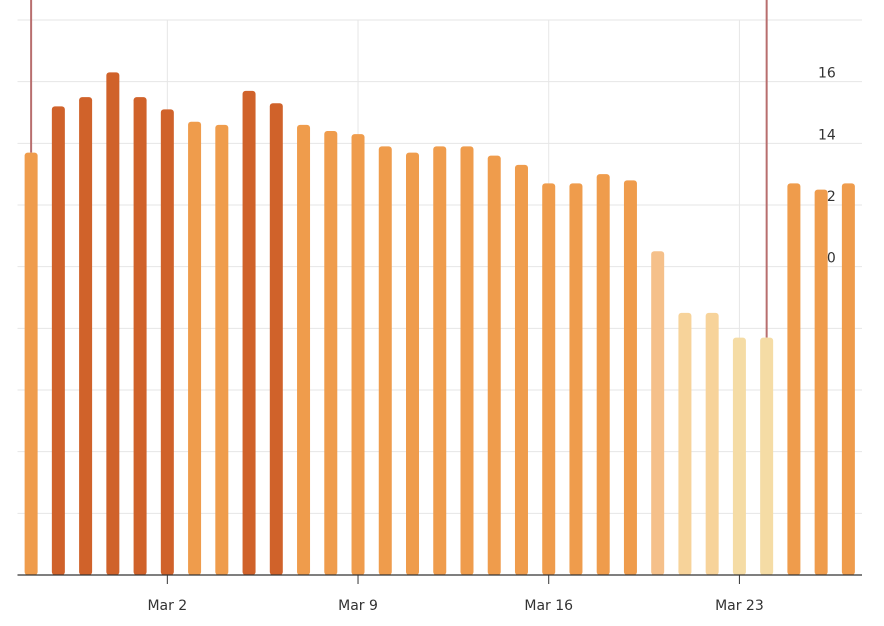 Image resolution: width=884 pixels, height=626 pixels. Describe the element at coordinates (167, 606) in the screenshot. I see `x-tick-label: Mar 2` at that location.